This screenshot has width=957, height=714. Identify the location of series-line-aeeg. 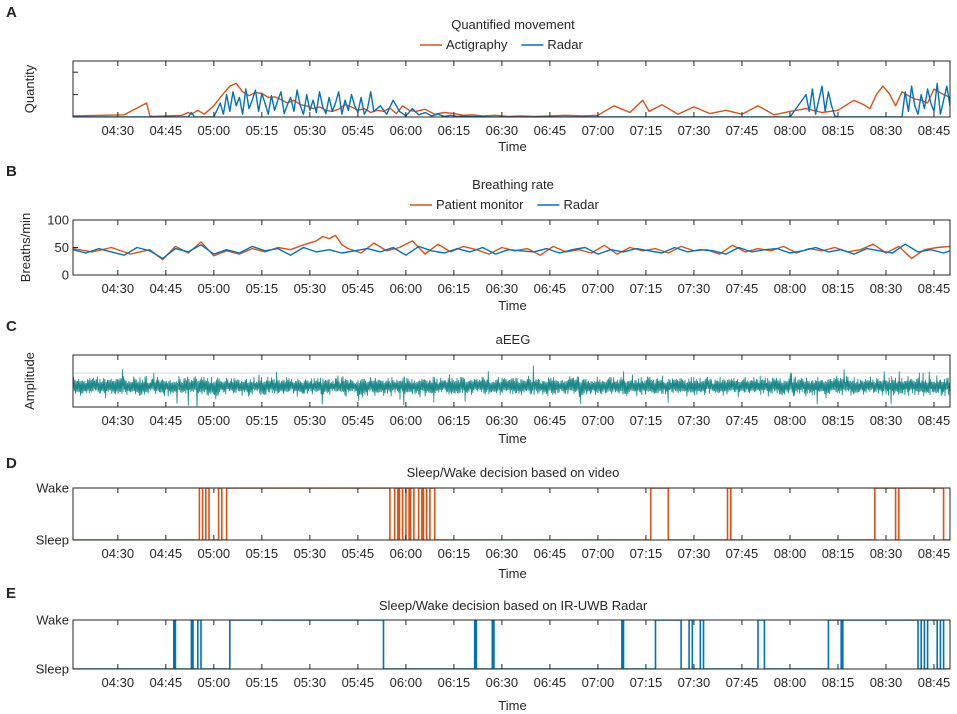
(511, 386).